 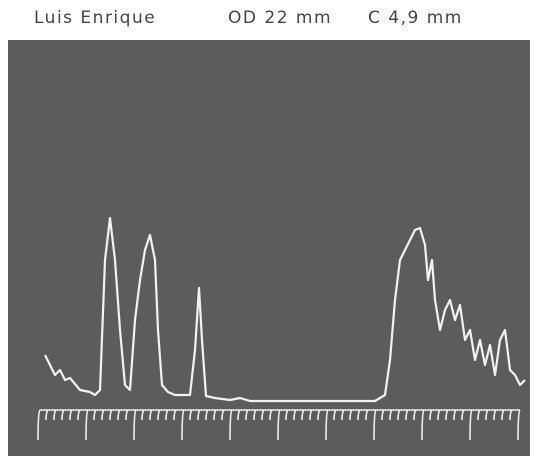 I want to click on measure-label: C 4,9 mm, so click(x=415, y=18).